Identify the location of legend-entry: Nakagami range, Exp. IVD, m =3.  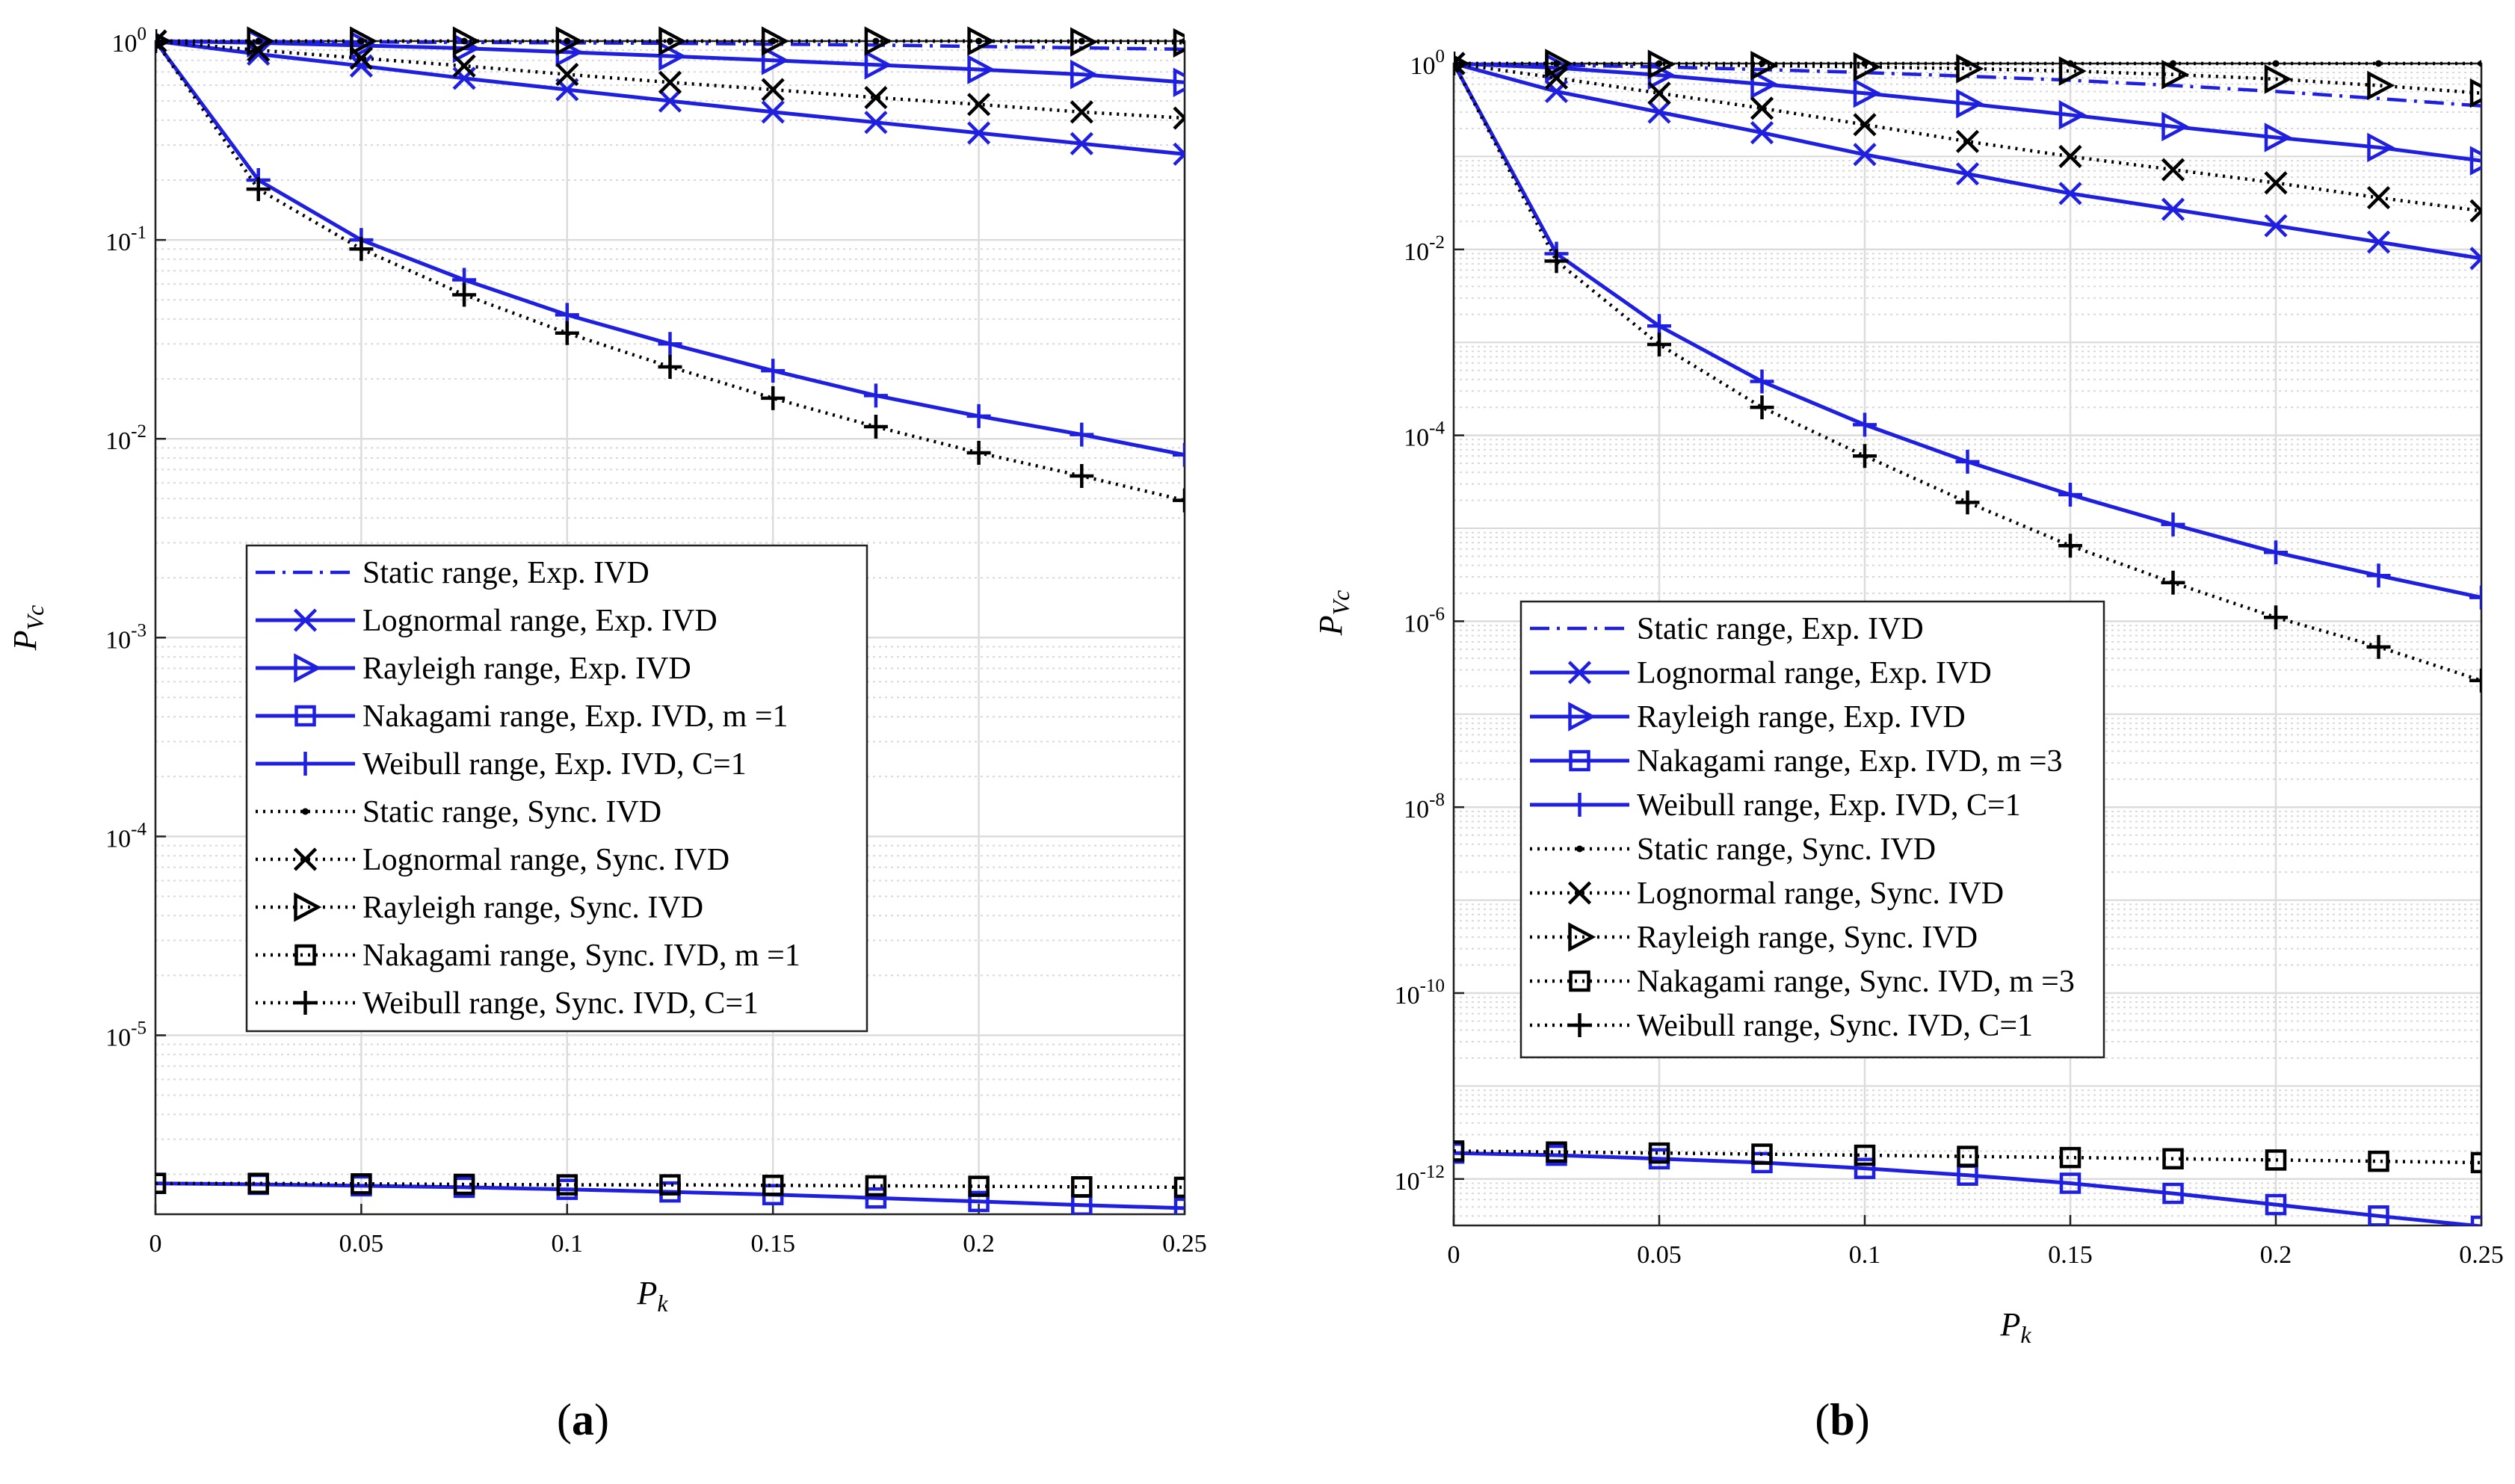
(1850, 761).